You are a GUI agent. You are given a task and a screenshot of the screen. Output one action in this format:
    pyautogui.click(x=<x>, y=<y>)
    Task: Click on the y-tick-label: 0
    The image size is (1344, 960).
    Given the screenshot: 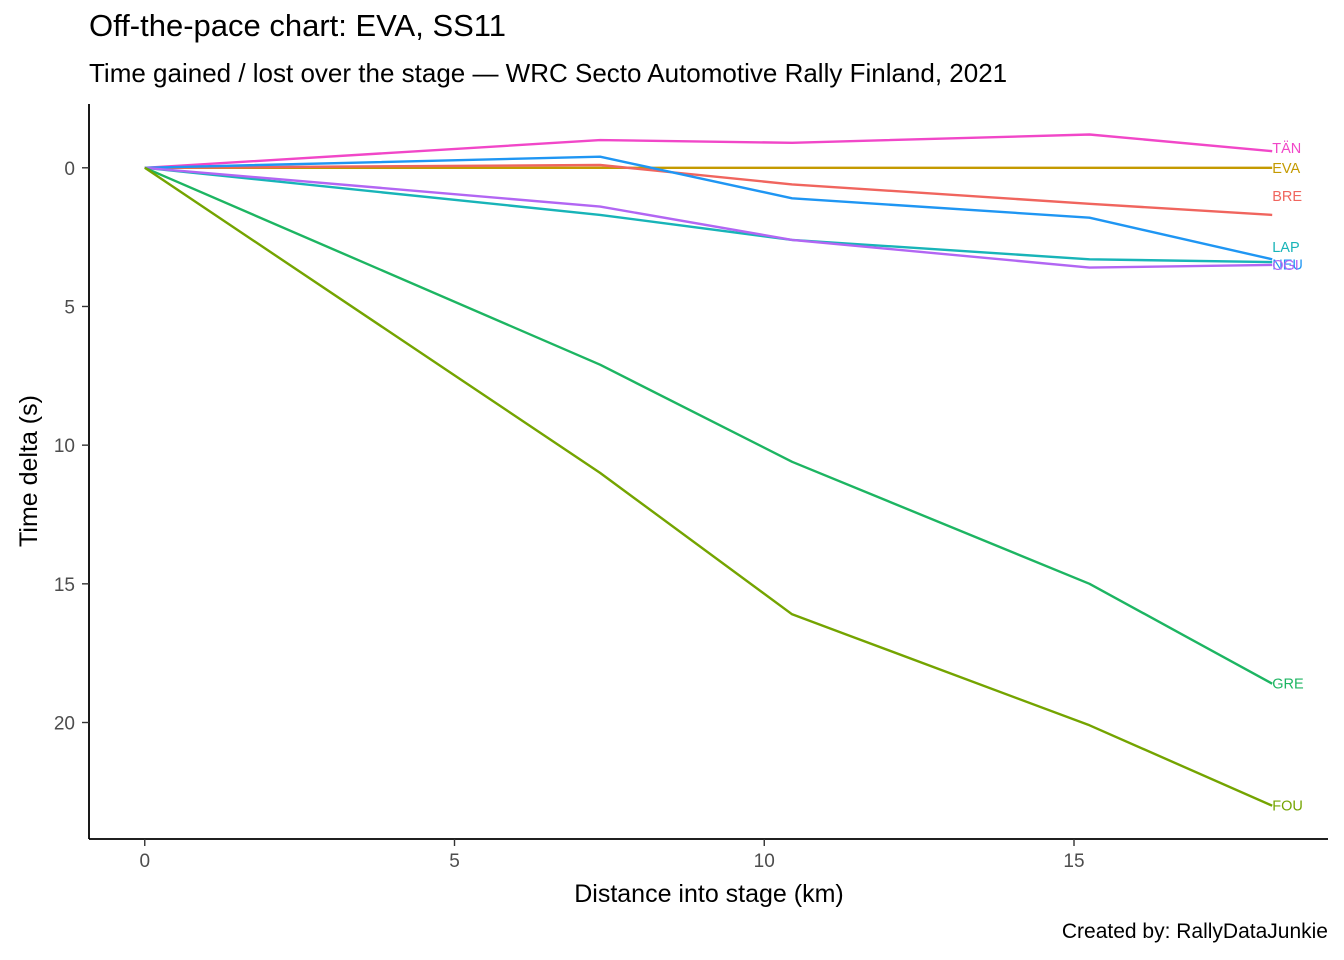 What is the action you would take?
    pyautogui.click(x=69, y=169)
    